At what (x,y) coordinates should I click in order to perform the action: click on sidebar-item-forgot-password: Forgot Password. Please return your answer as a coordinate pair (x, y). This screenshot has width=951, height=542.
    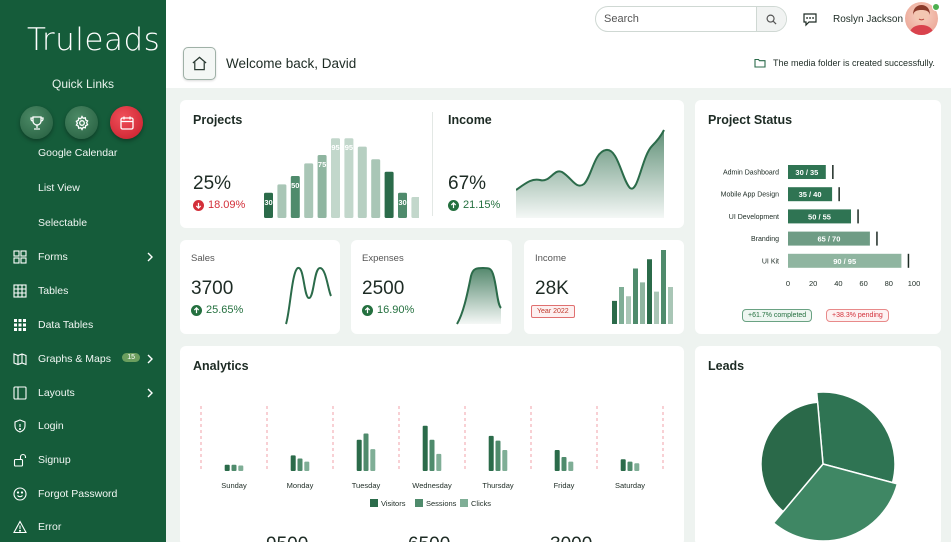
    Looking at the image, I should click on (86, 494).